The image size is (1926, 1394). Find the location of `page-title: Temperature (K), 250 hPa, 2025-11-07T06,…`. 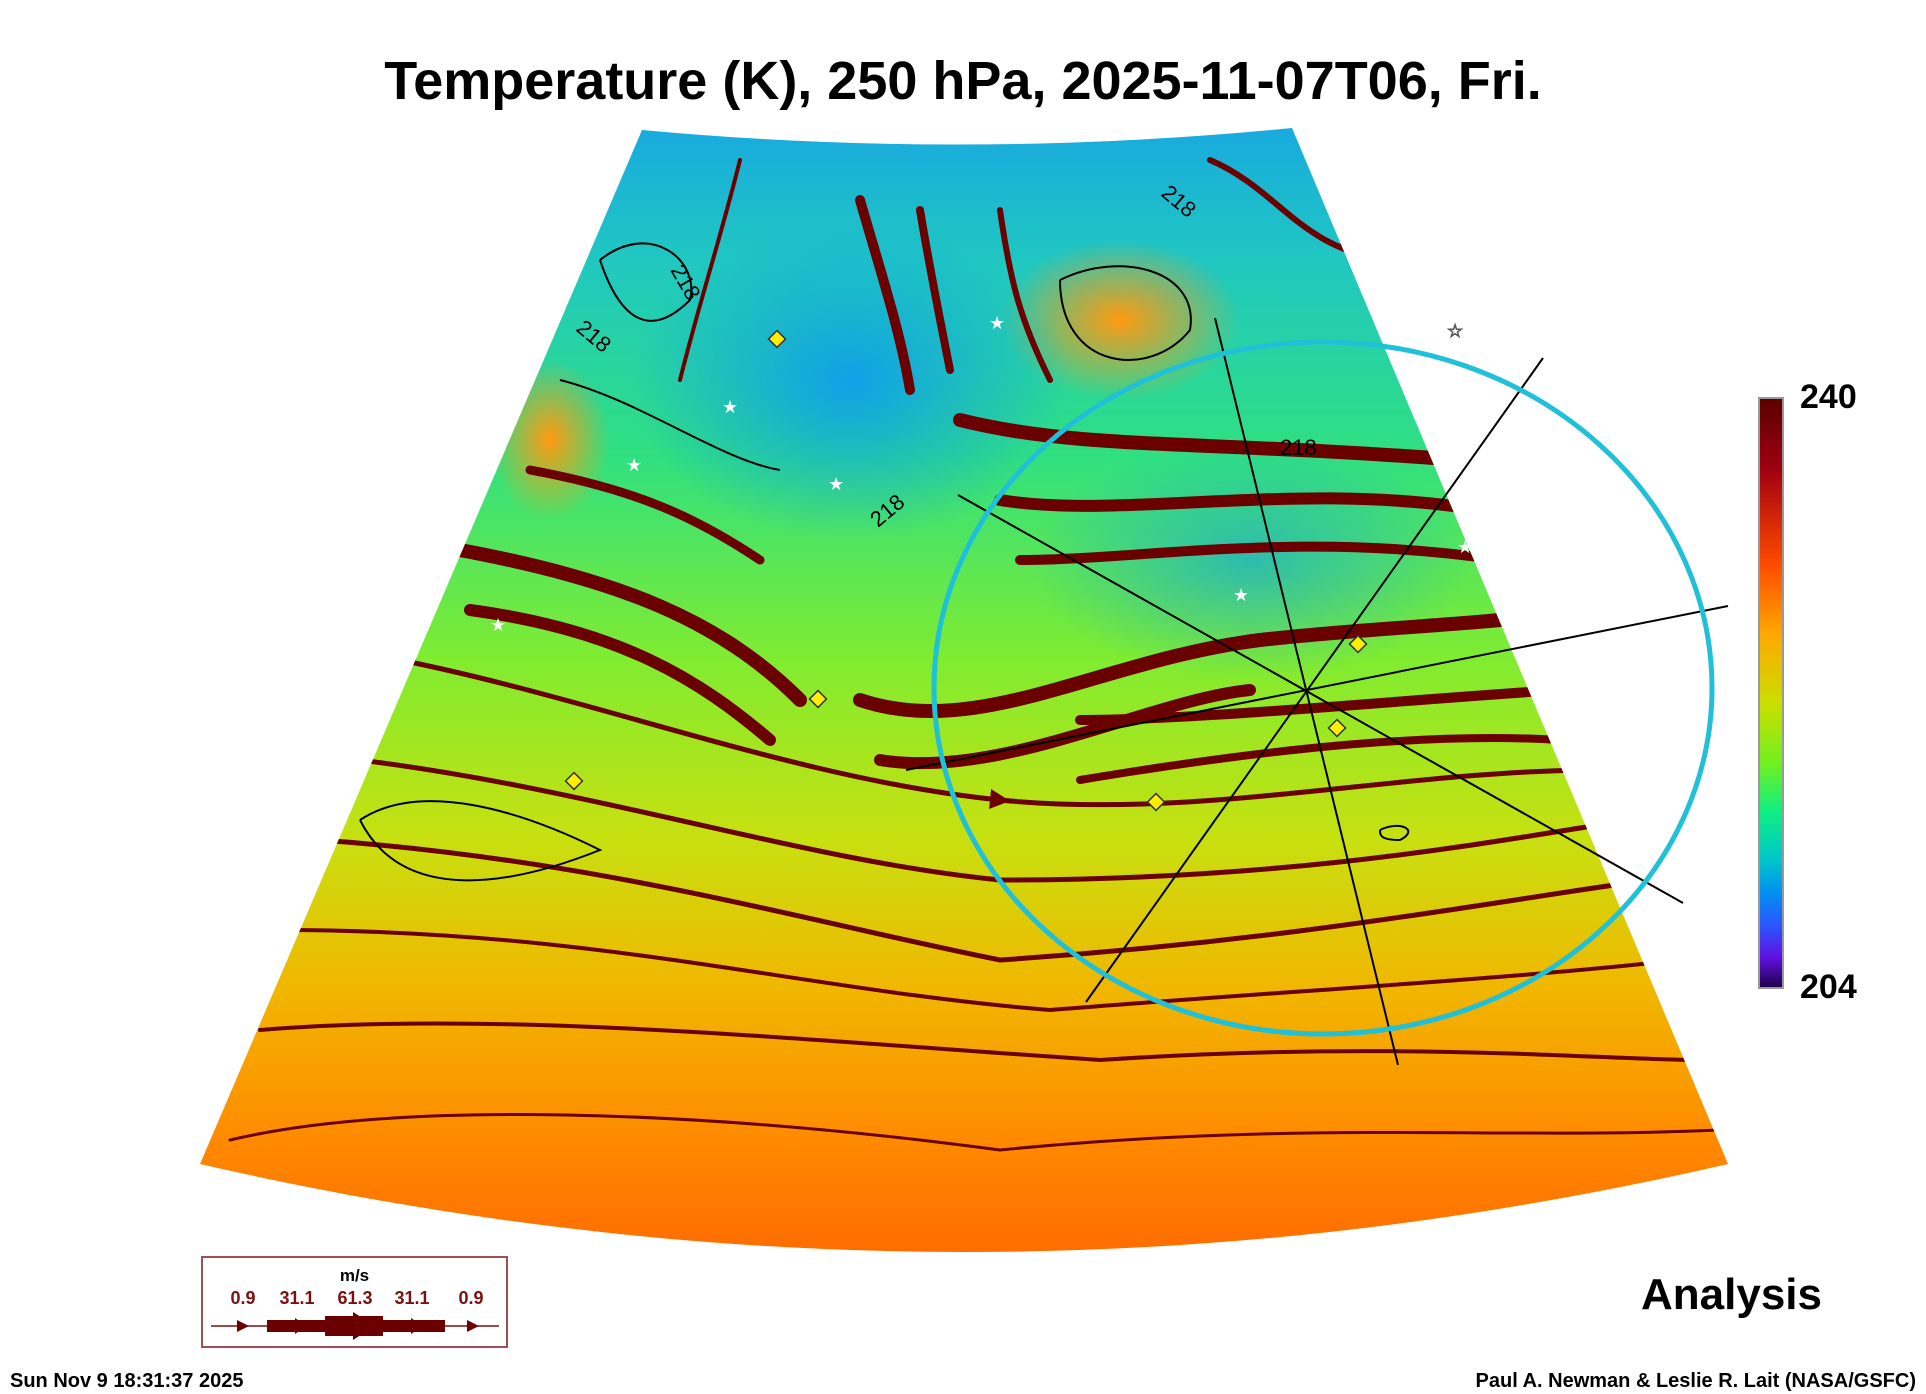

page-title: Temperature (K), 250 hPa, 2025-11-07T06,… is located at coordinates (963, 81).